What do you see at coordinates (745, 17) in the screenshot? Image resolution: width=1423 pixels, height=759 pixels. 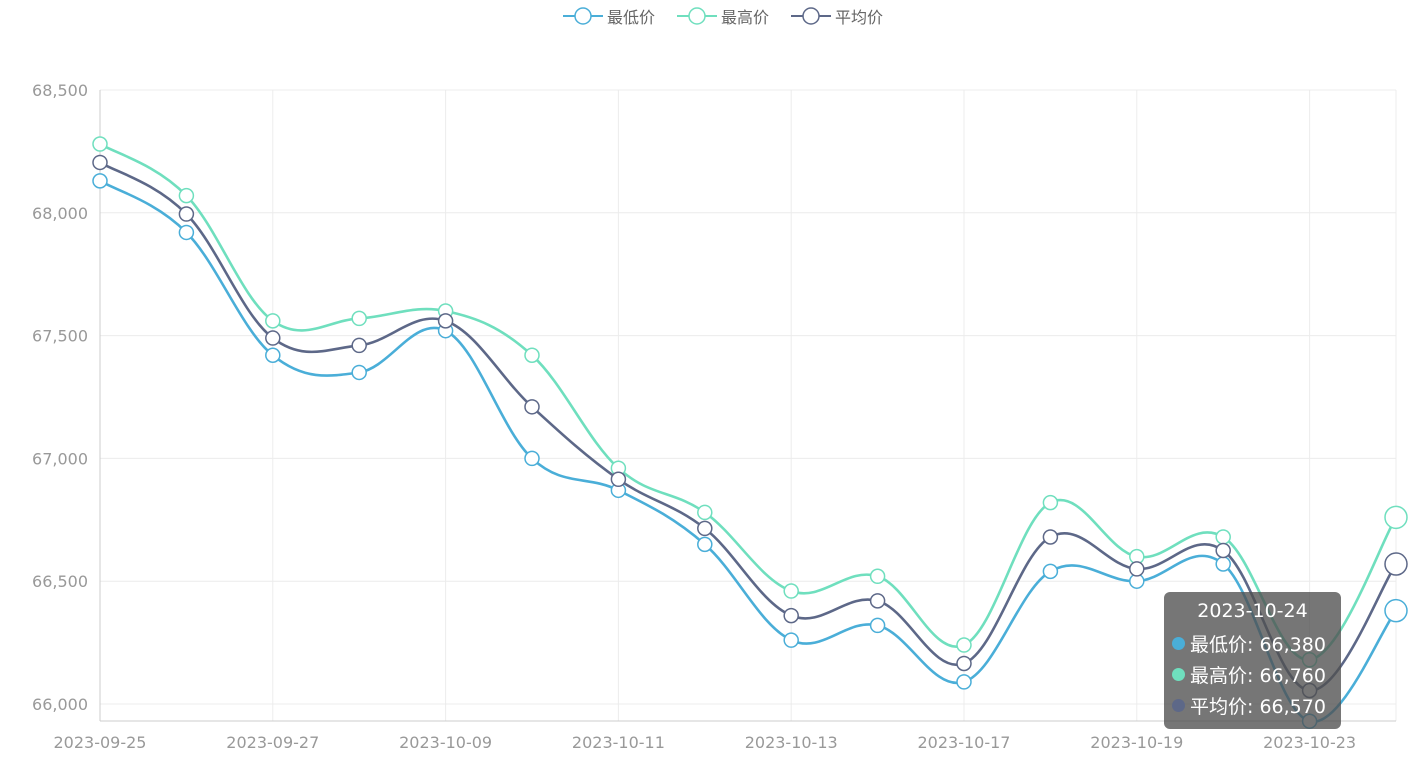 I see `legend-label: 最高价` at bounding box center [745, 17].